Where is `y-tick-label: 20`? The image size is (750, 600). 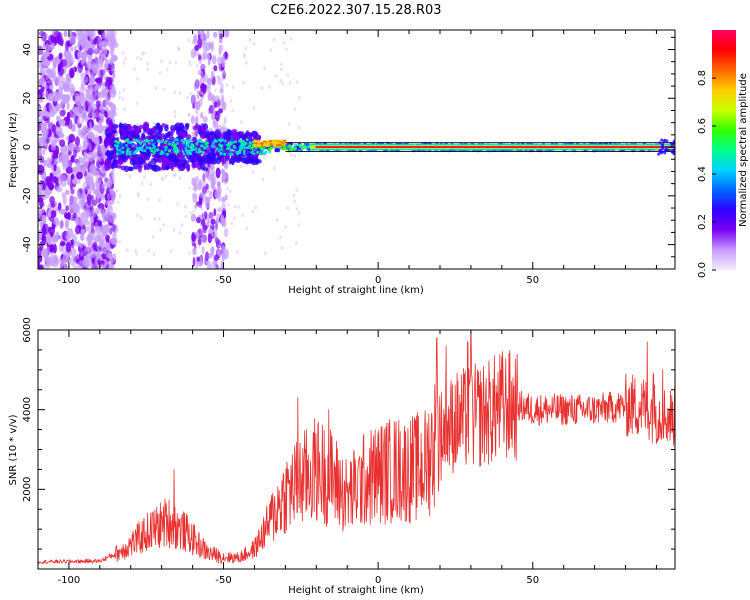
y-tick-label: 20 is located at coordinates (27, 98).